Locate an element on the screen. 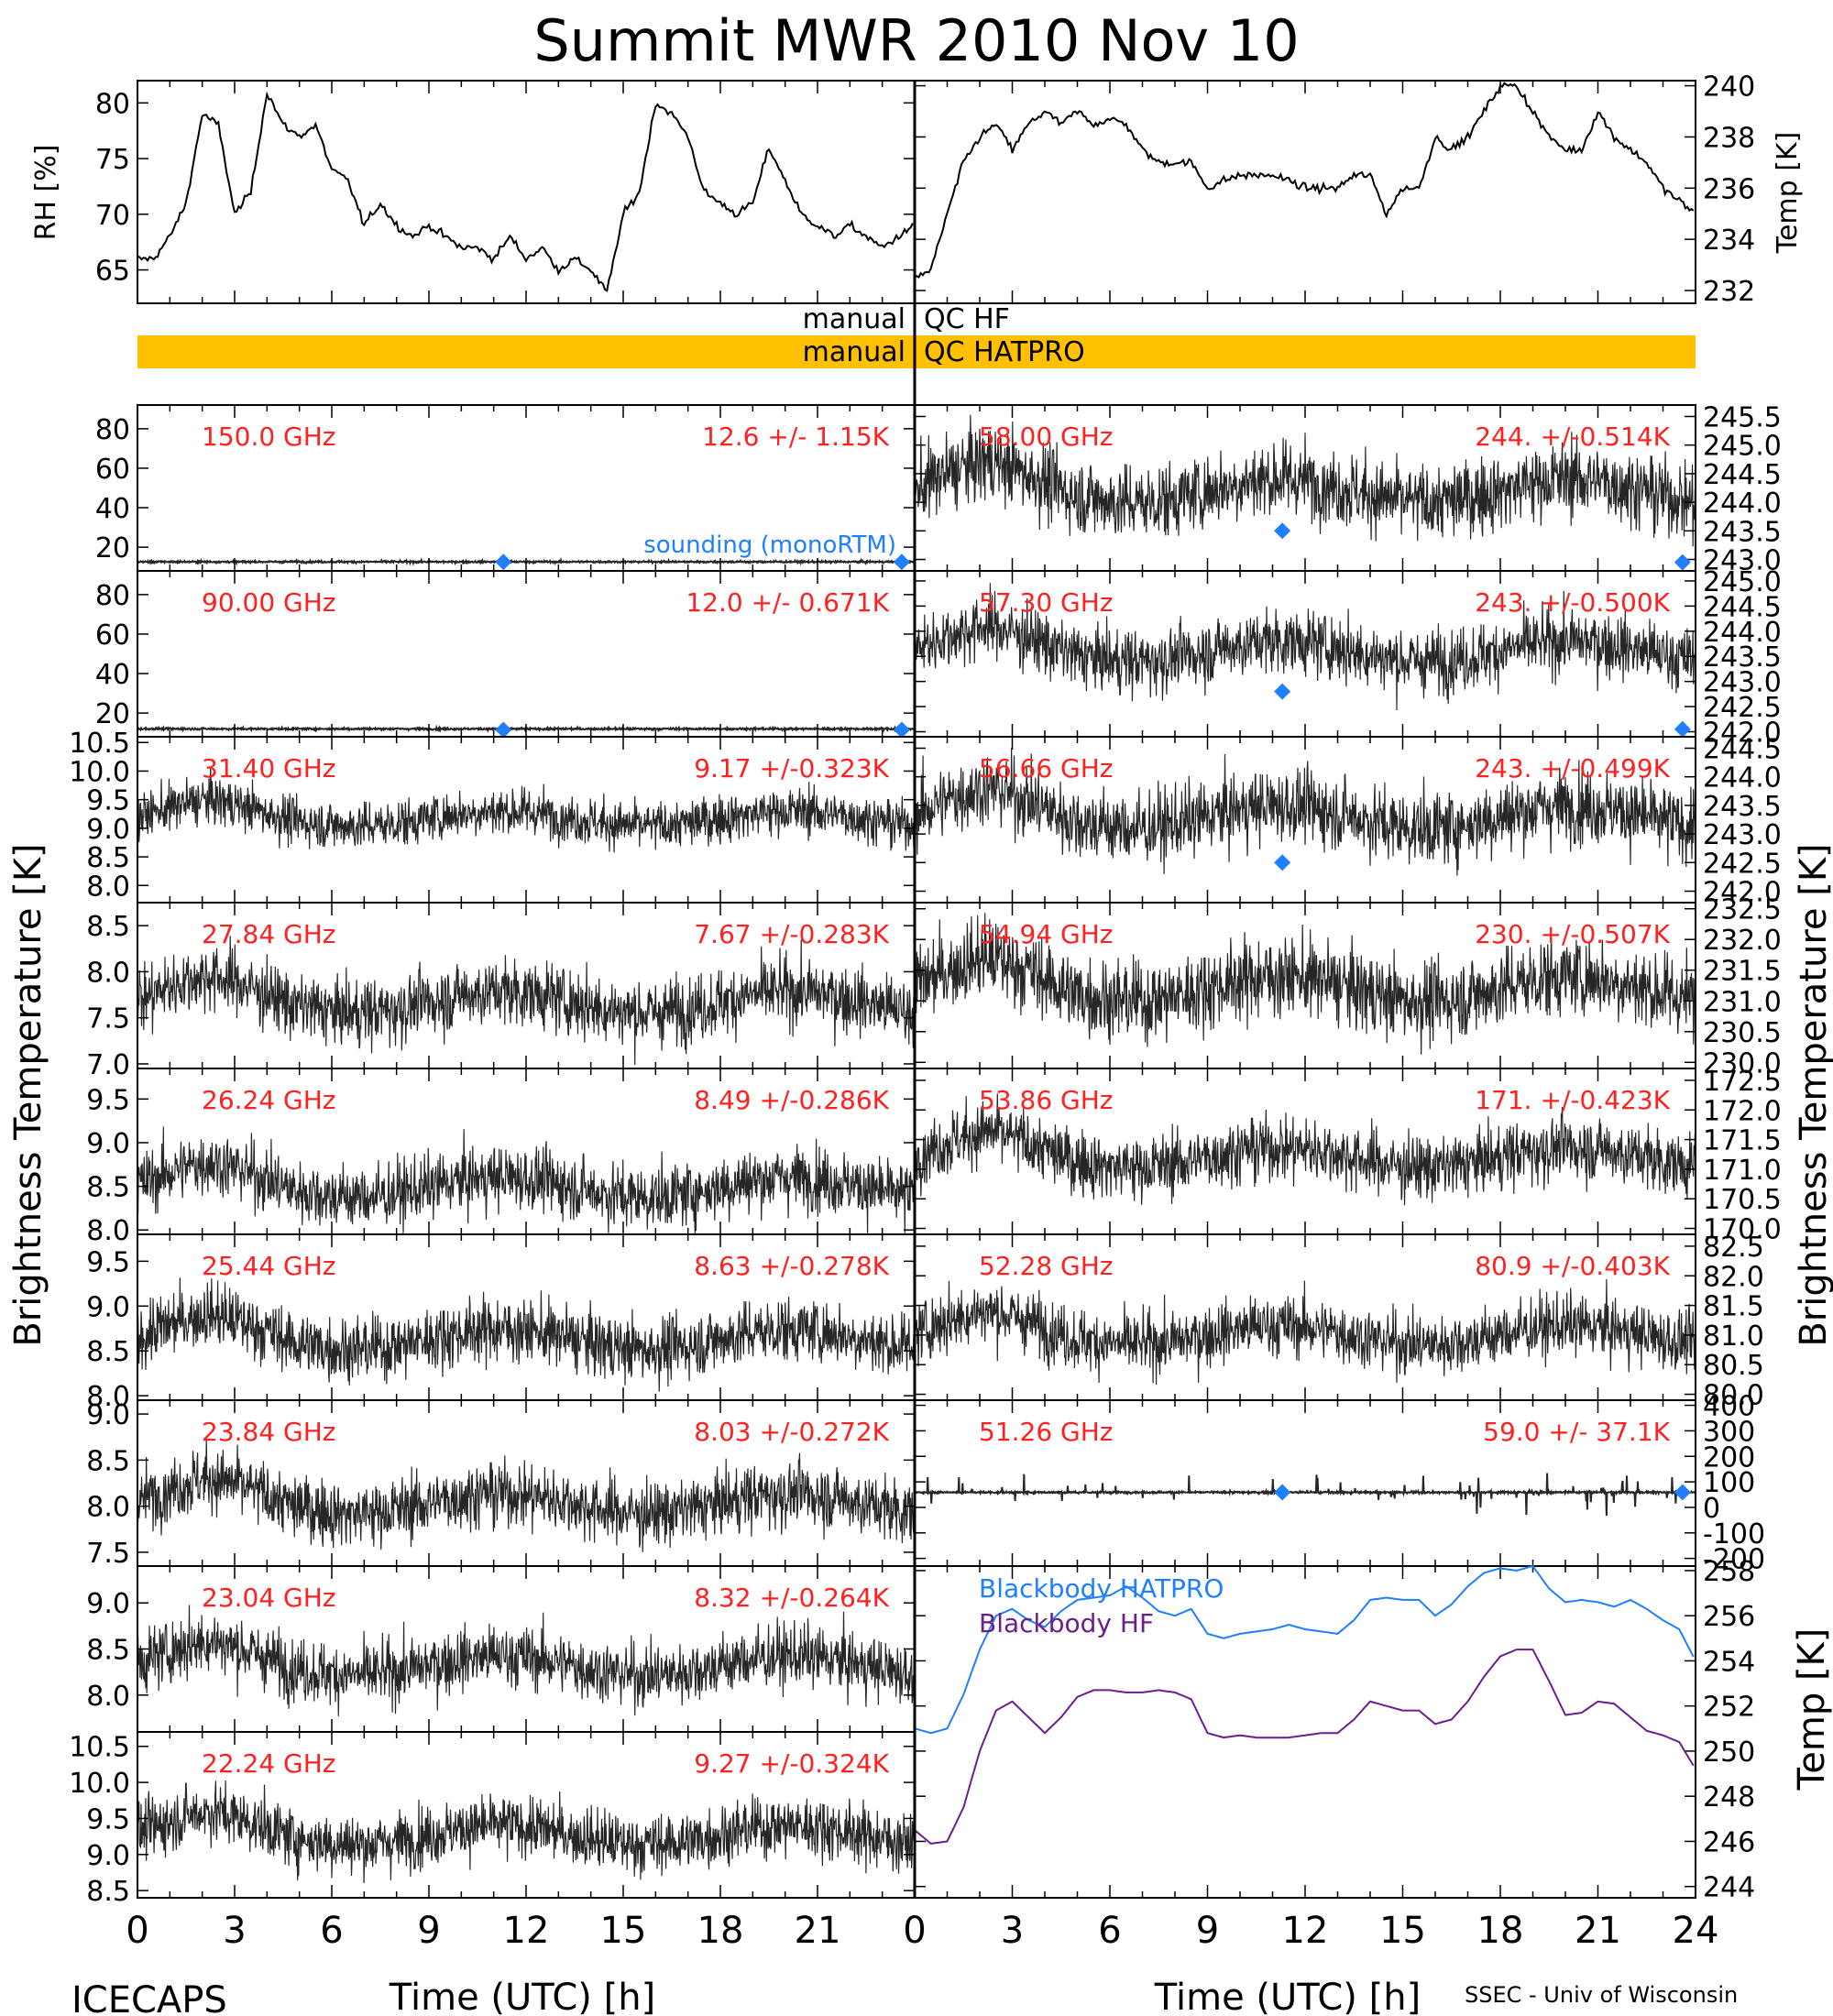  y-tick-label: 250 is located at coordinates (1729, 1753).